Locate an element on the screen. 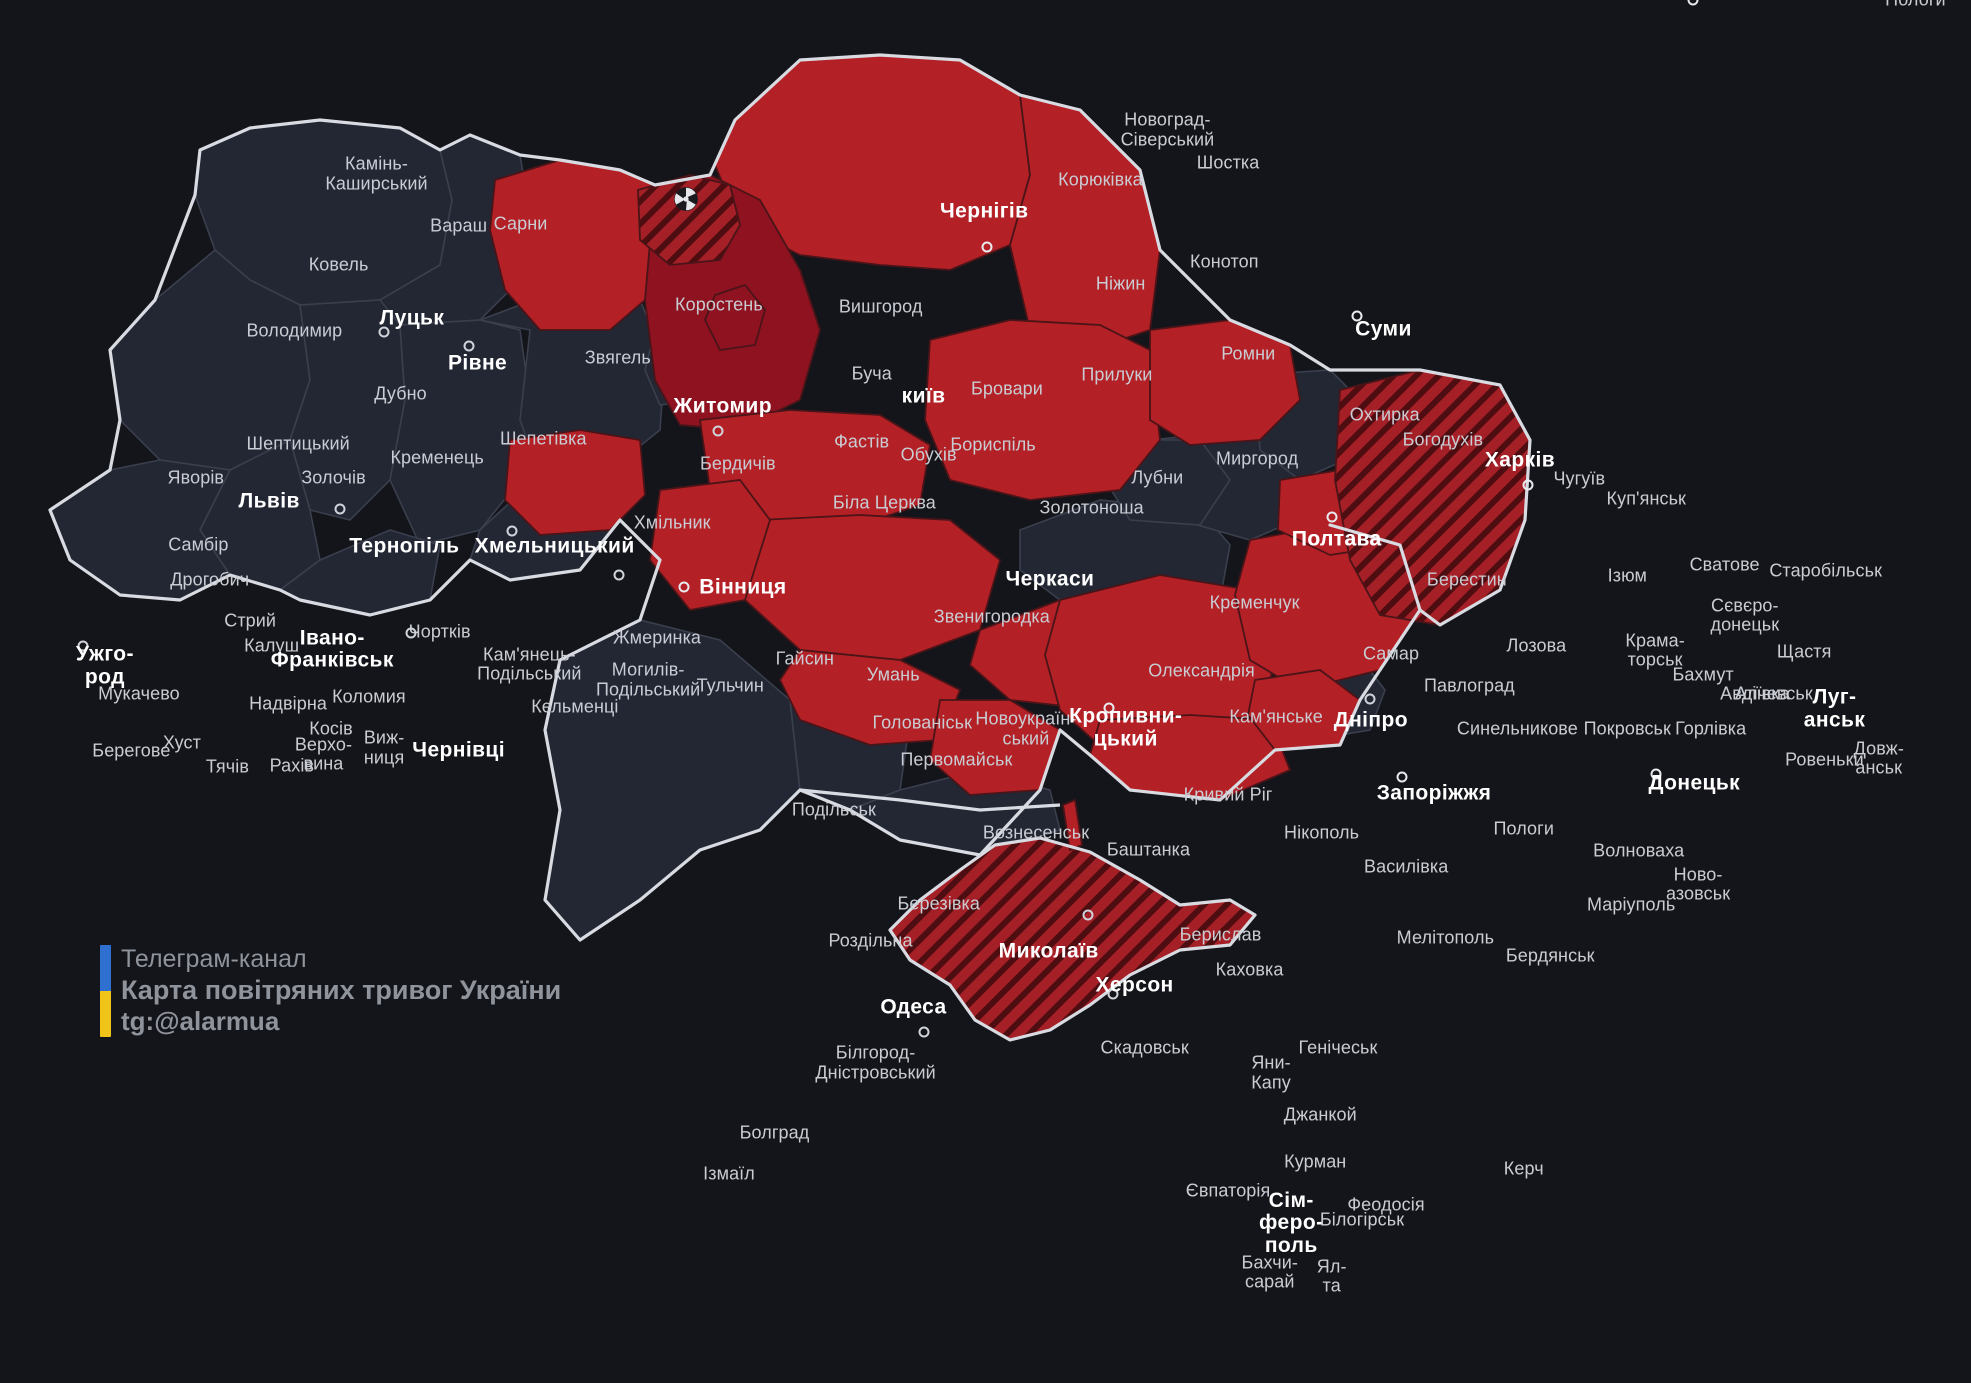 This screenshot has width=1971, height=1383. region-odesa is located at coordinates (672, 780).